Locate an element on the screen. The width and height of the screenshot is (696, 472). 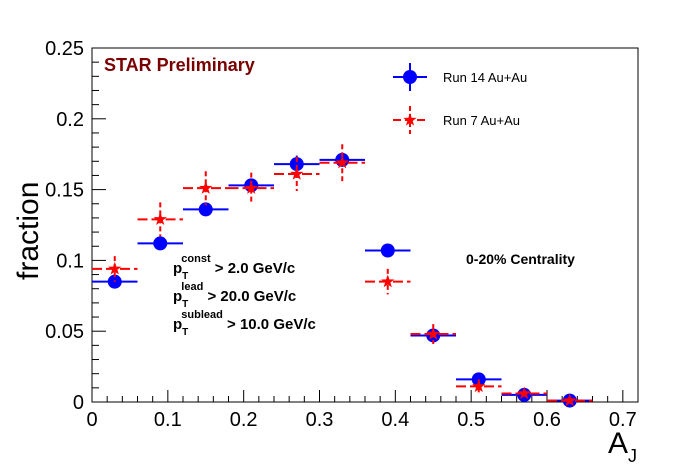
cut-label: pTconst > 2.0 GeV/c is located at coordinates (234, 267).